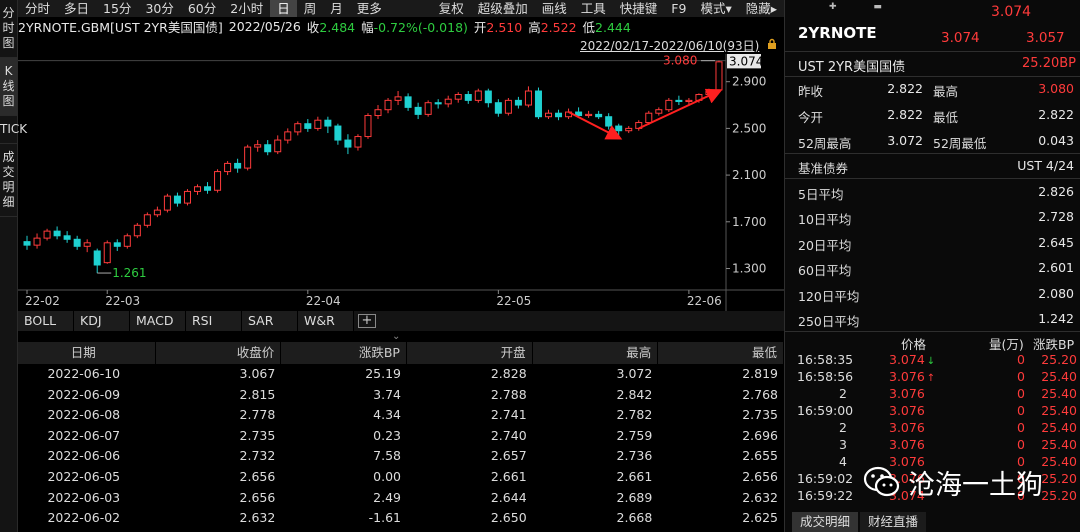 Image resolution: width=1080 pixels, height=532 pixels. Describe the element at coordinates (843, 444) in the screenshot. I see `tick-time: 3` at that location.